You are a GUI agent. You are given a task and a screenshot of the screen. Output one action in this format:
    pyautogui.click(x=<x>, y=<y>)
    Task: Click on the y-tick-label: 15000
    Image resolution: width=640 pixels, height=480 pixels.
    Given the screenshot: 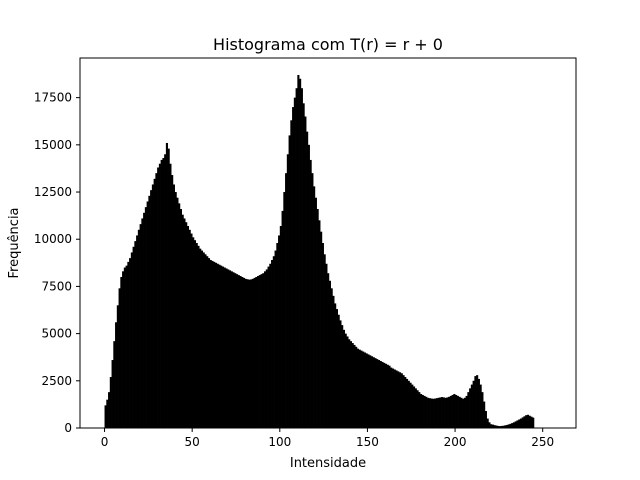 What is the action you would take?
    pyautogui.click(x=53, y=145)
    